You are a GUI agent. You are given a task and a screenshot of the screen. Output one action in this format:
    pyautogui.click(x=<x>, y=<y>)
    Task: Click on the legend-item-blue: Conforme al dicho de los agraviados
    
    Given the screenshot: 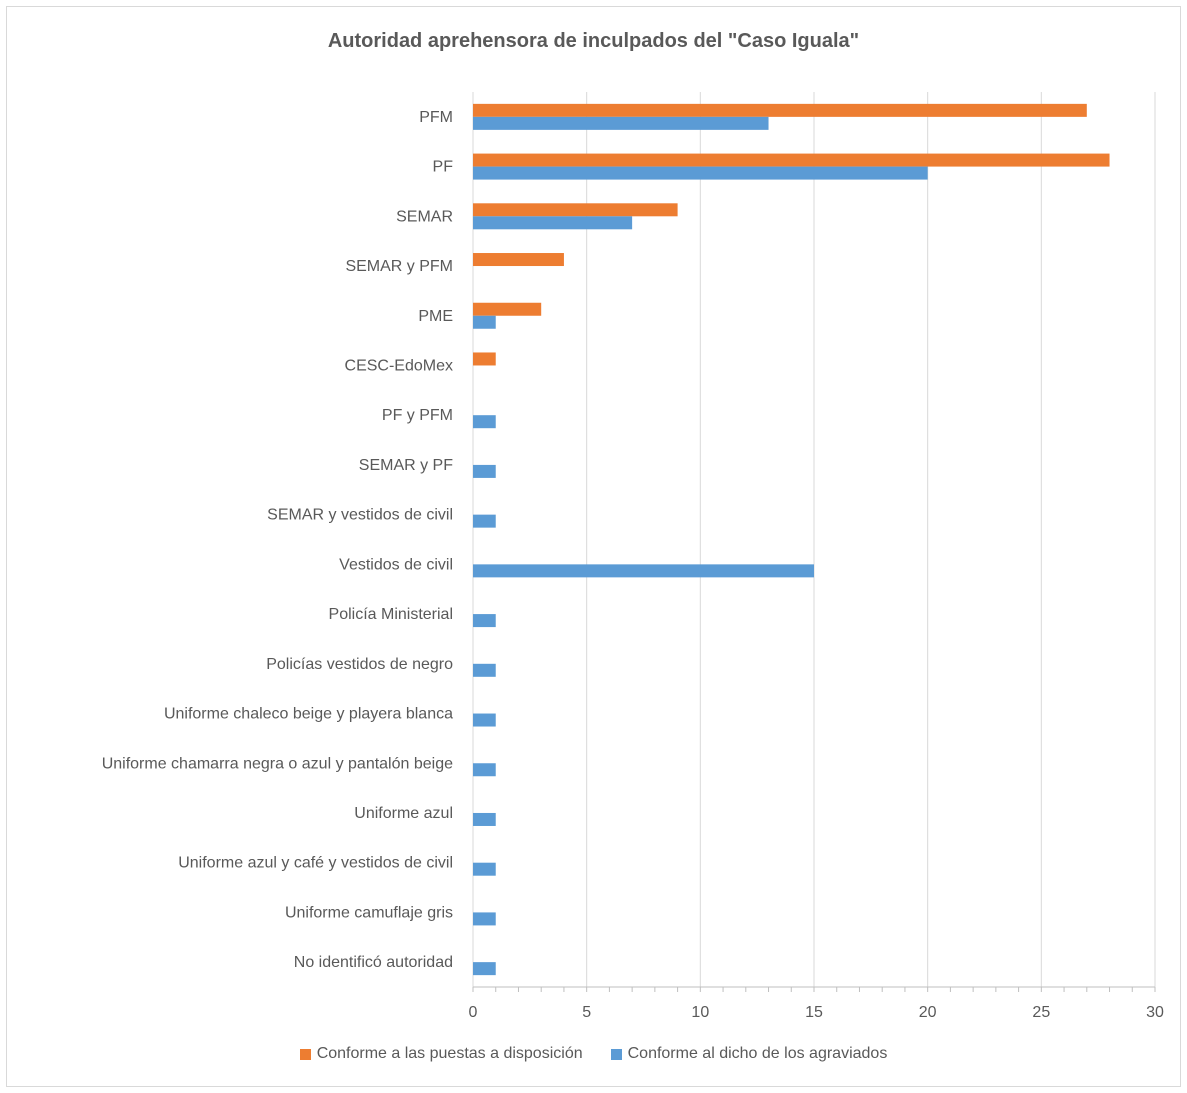 What is the action you would take?
    pyautogui.click(x=749, y=1054)
    